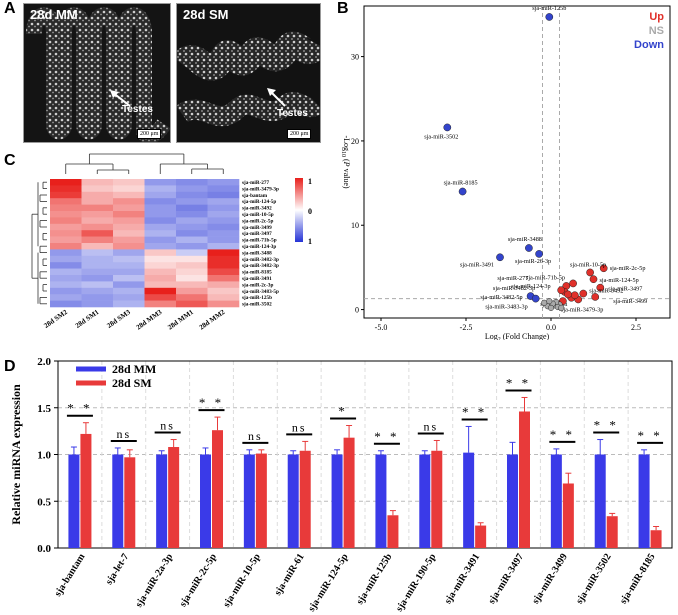 Image resolution: width=678 pixels, height=615 pixels. I want to click on legend-ns: NS, so click(656, 31).